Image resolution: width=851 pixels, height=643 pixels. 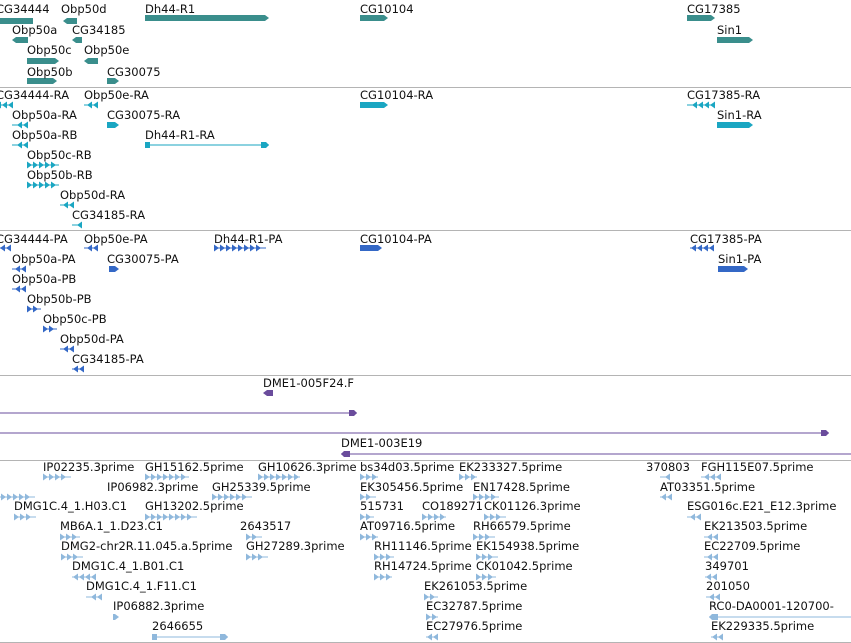 What do you see at coordinates (369, 477) in the screenshot?
I see `est-bs34d03-glyph` at bounding box center [369, 477].